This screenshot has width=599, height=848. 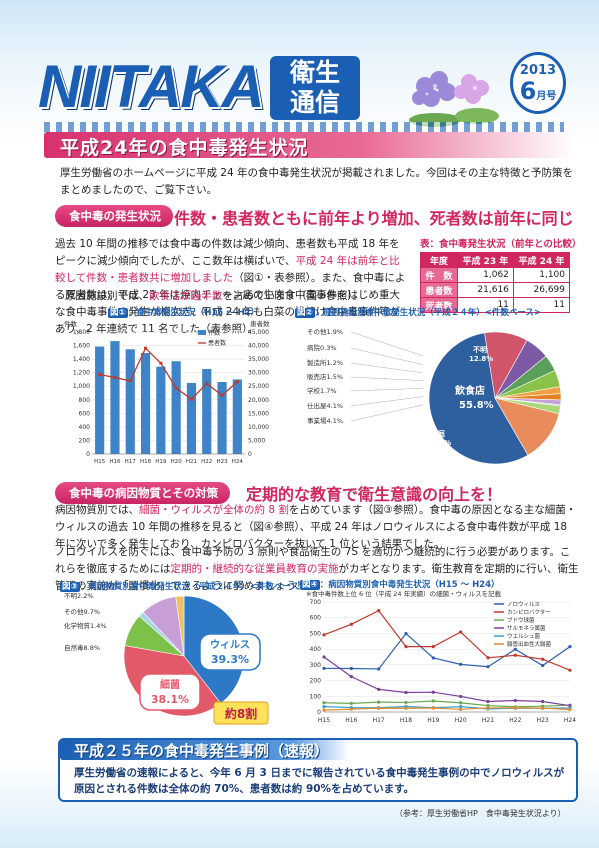 I want to click on fig1-xtick-label: H17, so click(x=131, y=462).